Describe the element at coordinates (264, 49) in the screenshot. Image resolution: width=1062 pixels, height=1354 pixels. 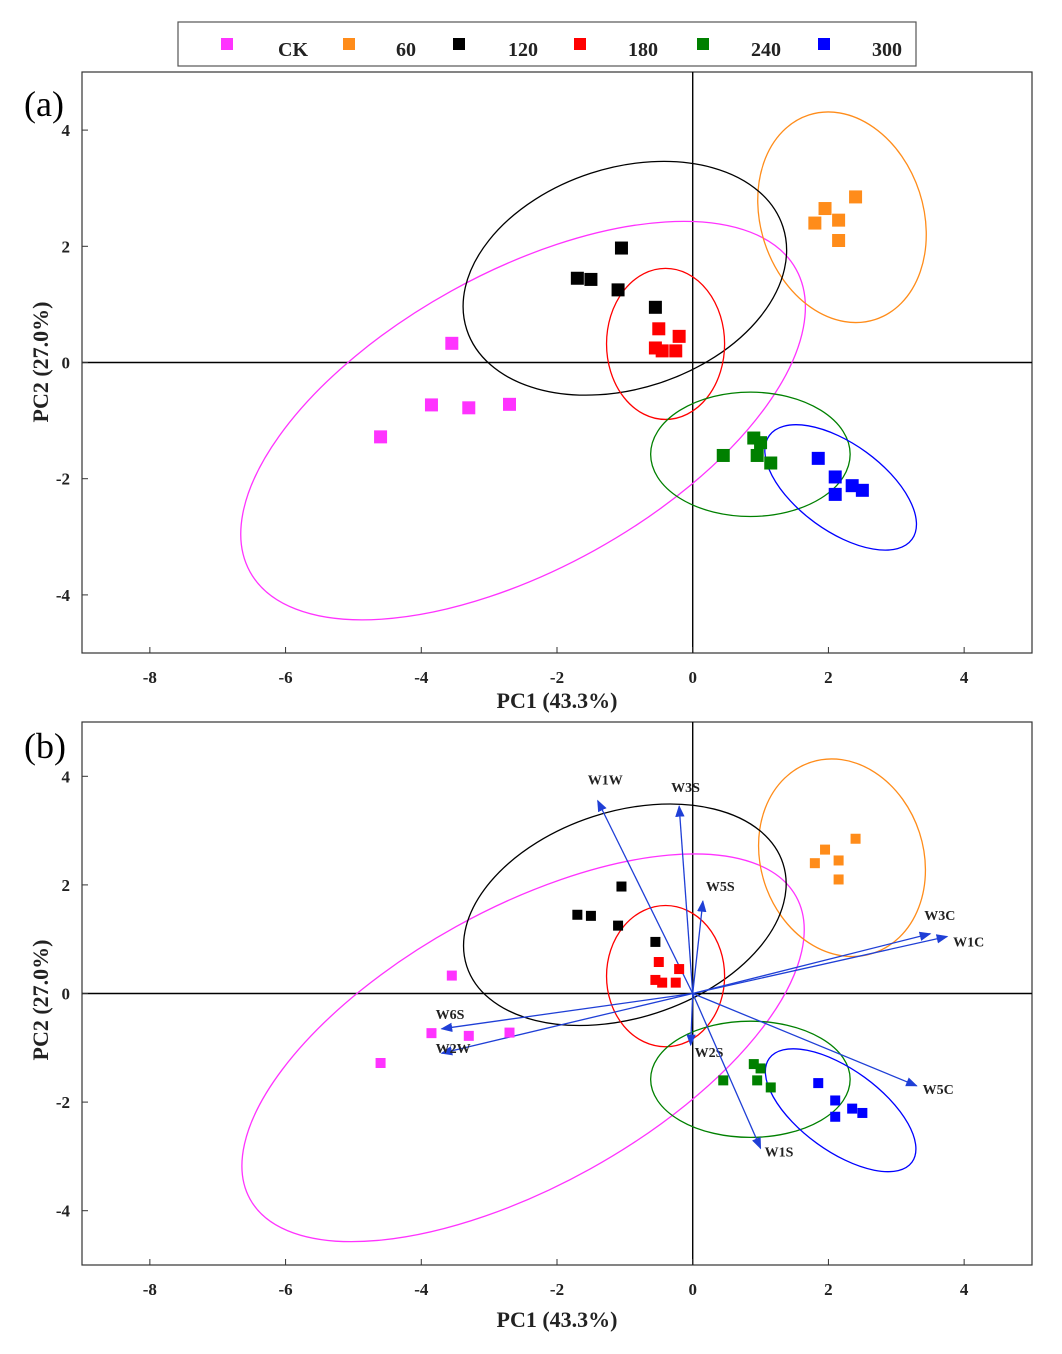
I see `legend-entry-ck: CK` at that location.